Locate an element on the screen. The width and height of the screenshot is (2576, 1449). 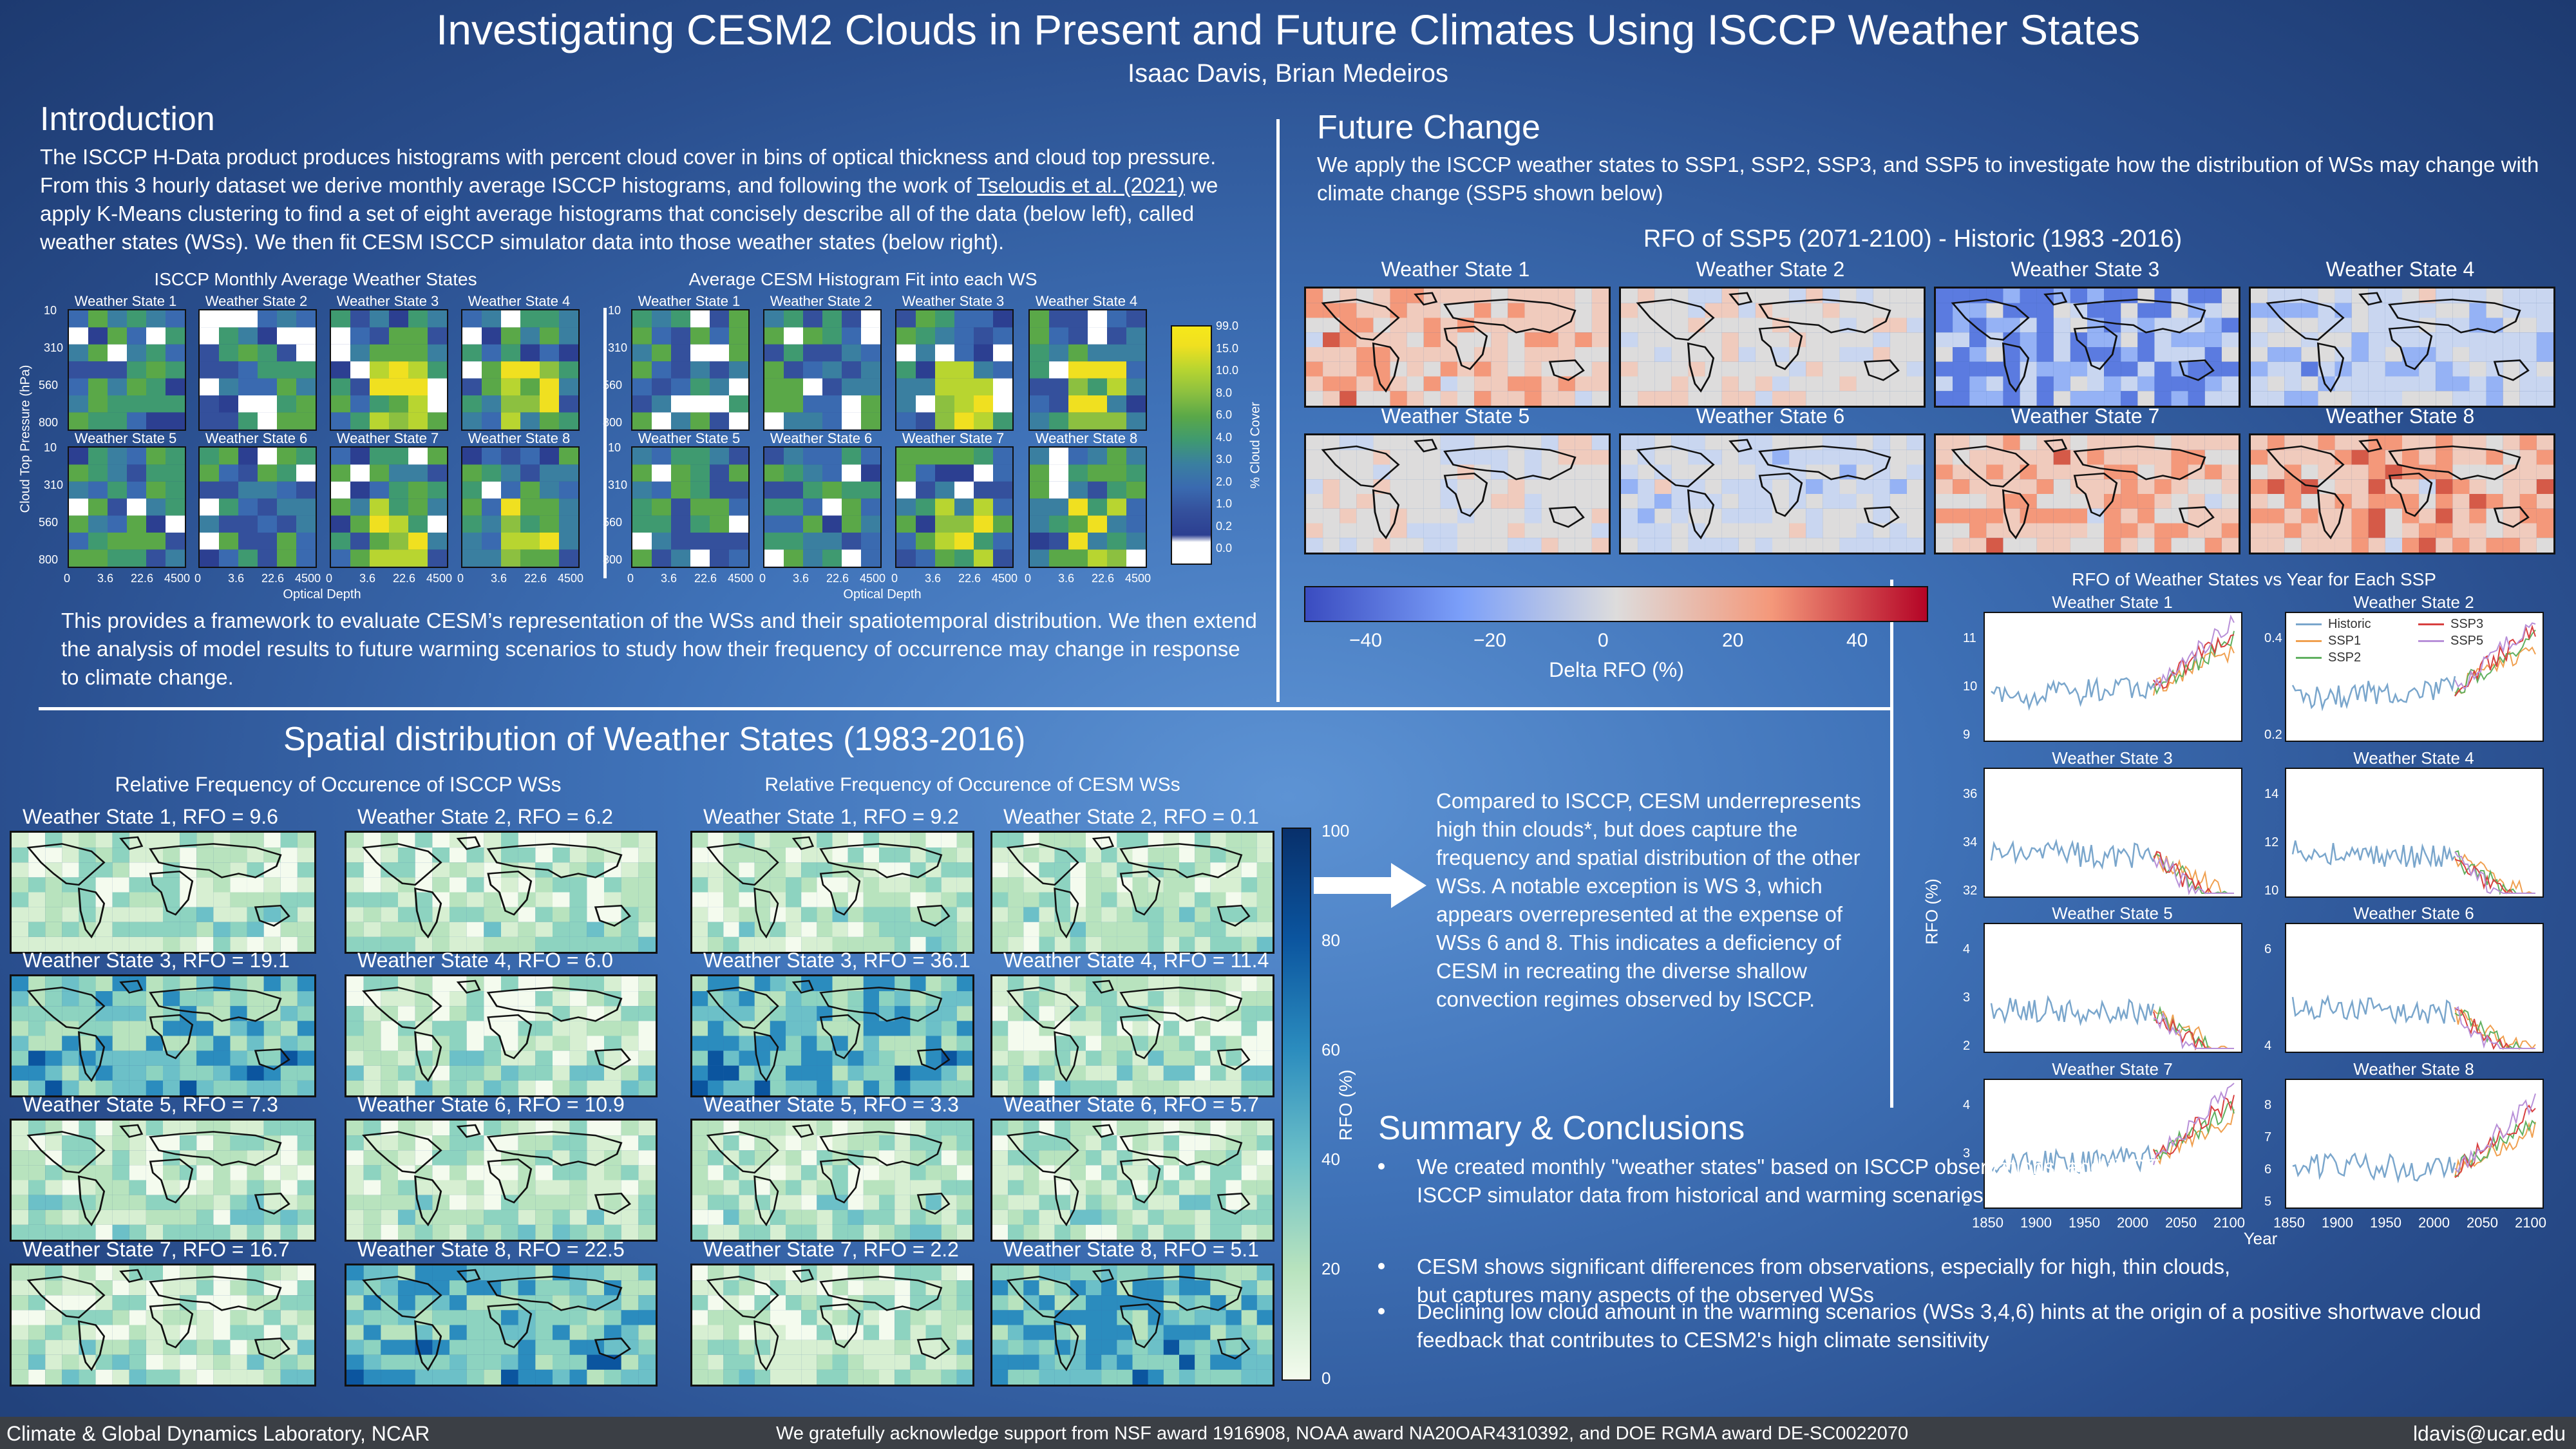
hist-left-title: ISCCP Monthly Average Weather States is located at coordinates (315, 279).